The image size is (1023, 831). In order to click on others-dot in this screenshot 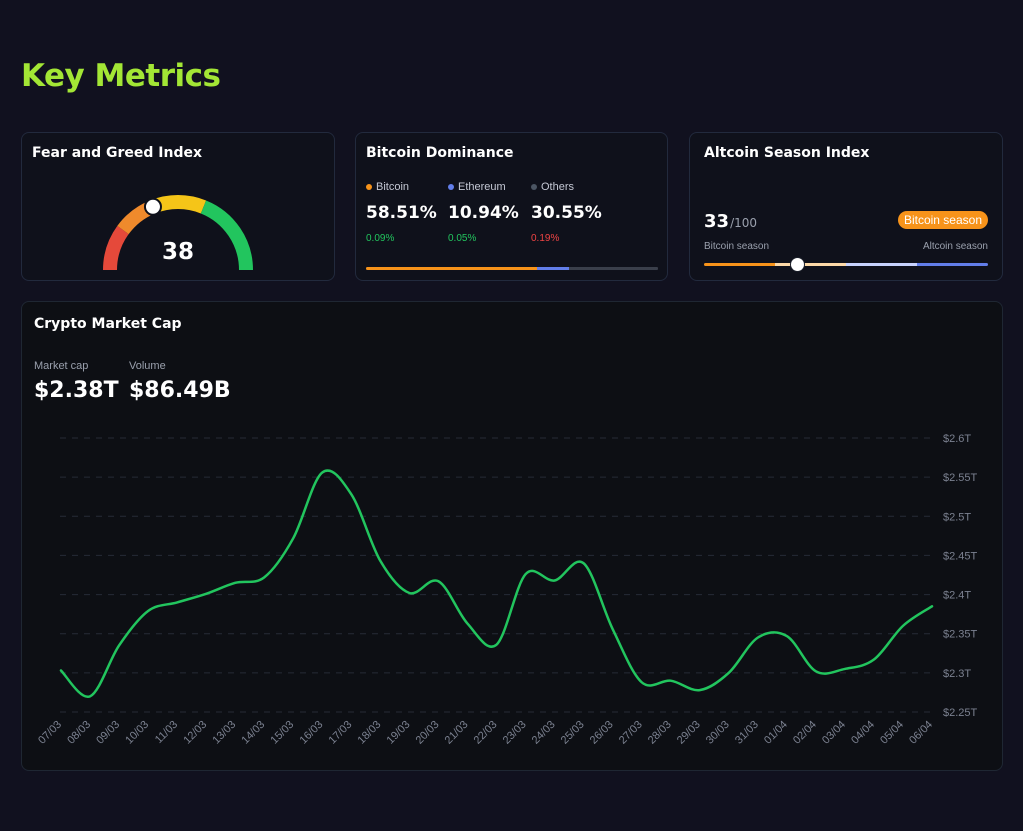, I will do `click(534, 187)`.